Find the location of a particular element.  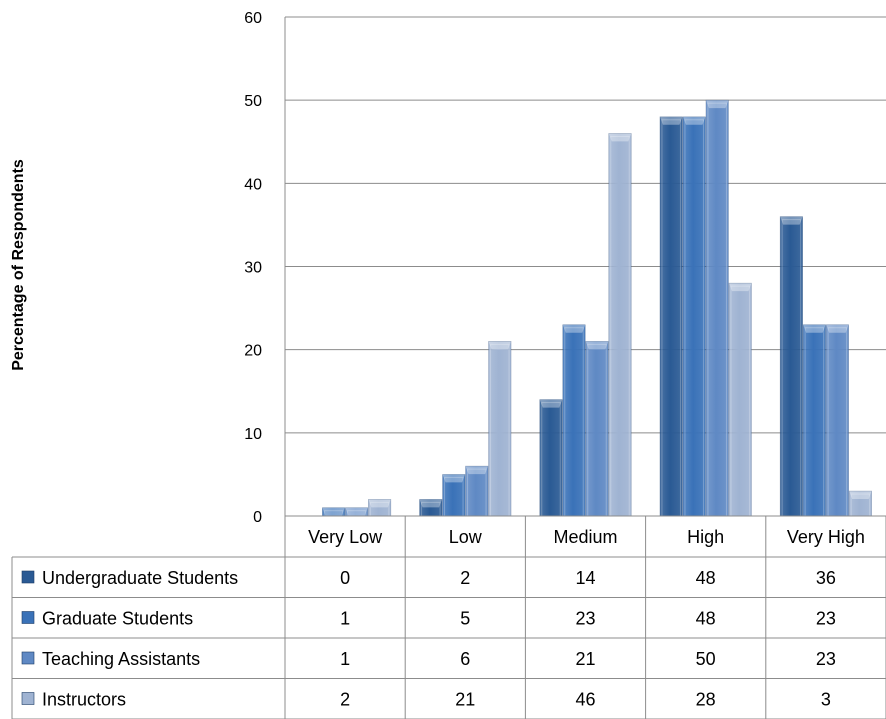

y-tick-label: 40 is located at coordinates (253, 184).